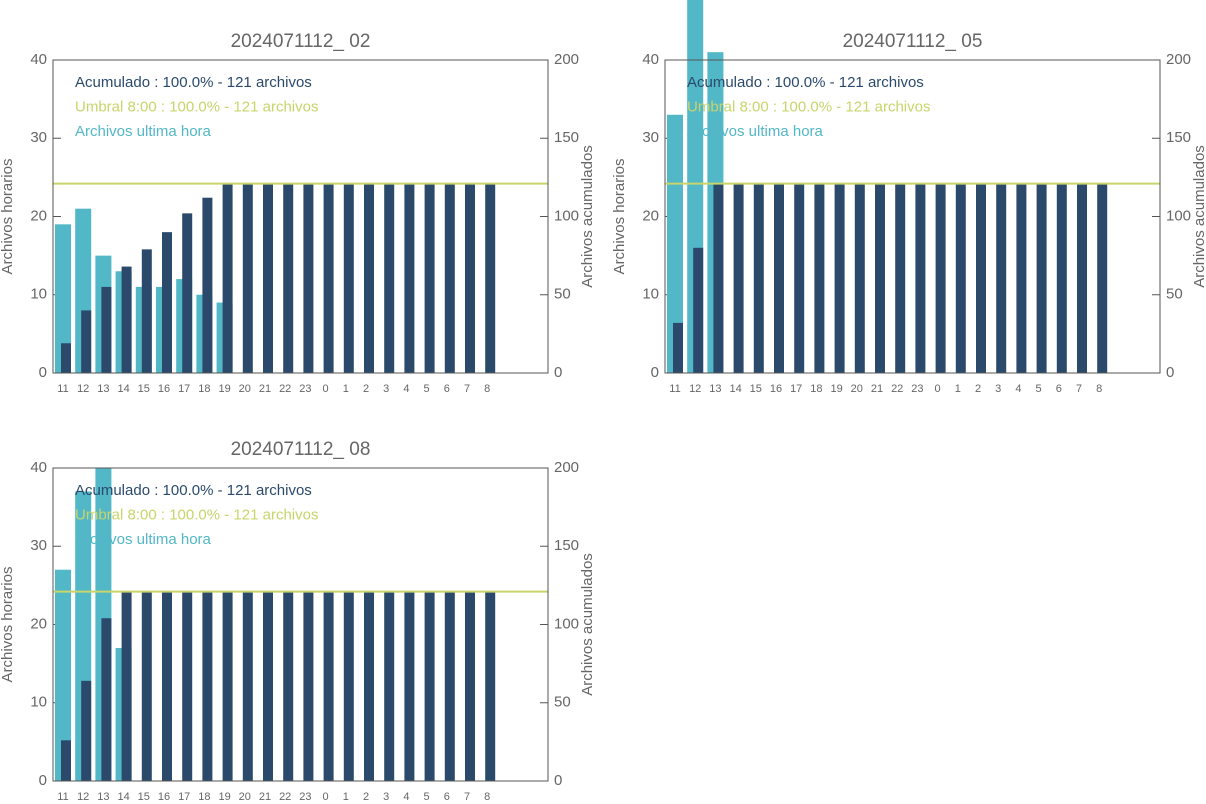 The image size is (1206, 804). What do you see at coordinates (650, 215) in the screenshot?
I see `y-tick-label: 20` at bounding box center [650, 215].